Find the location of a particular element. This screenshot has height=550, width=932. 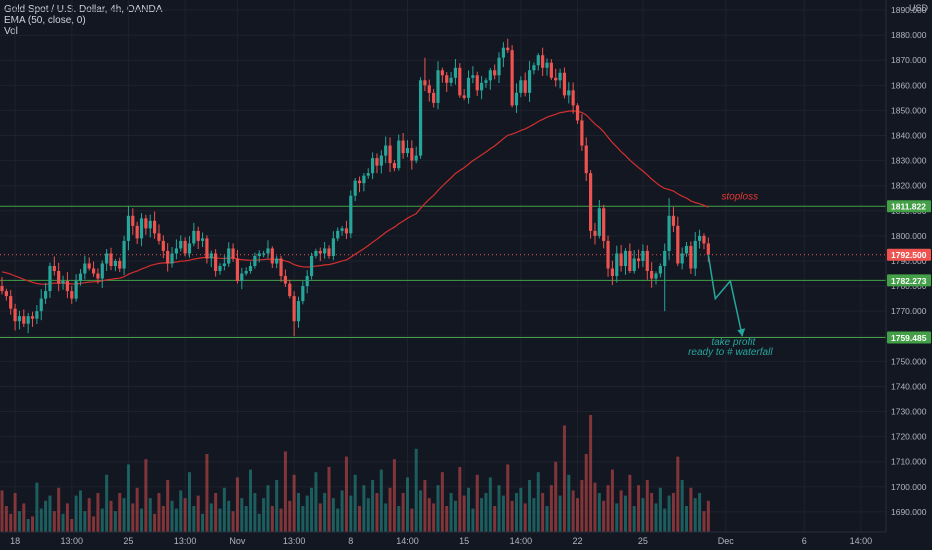

price-badge: 1811.822 is located at coordinates (909, 206).